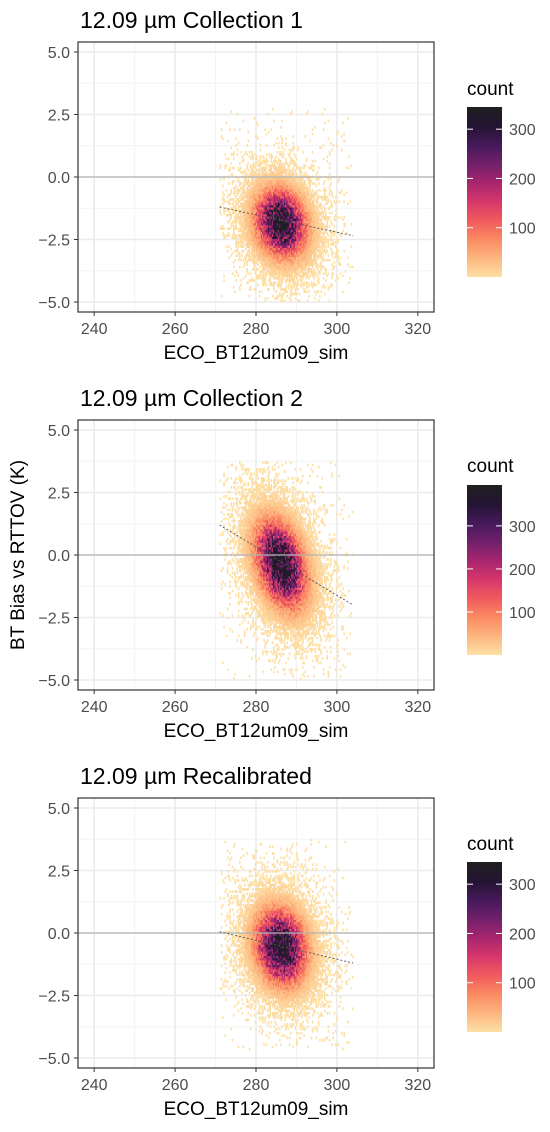  Describe the element at coordinates (59, 116) in the screenshot. I see `y-tick-label: 2.5` at that location.